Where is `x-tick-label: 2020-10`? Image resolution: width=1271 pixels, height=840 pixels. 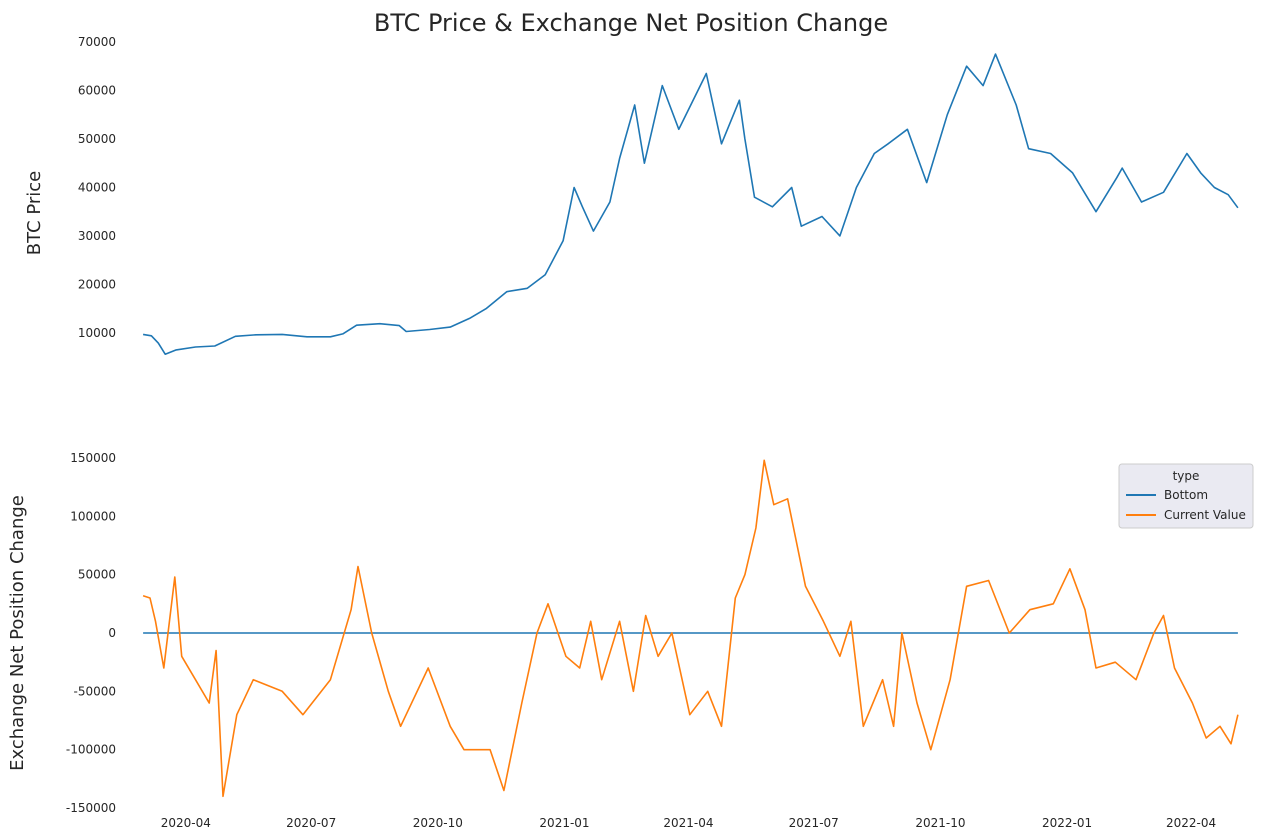
x-tick-label: 2020-10 is located at coordinates (438, 823).